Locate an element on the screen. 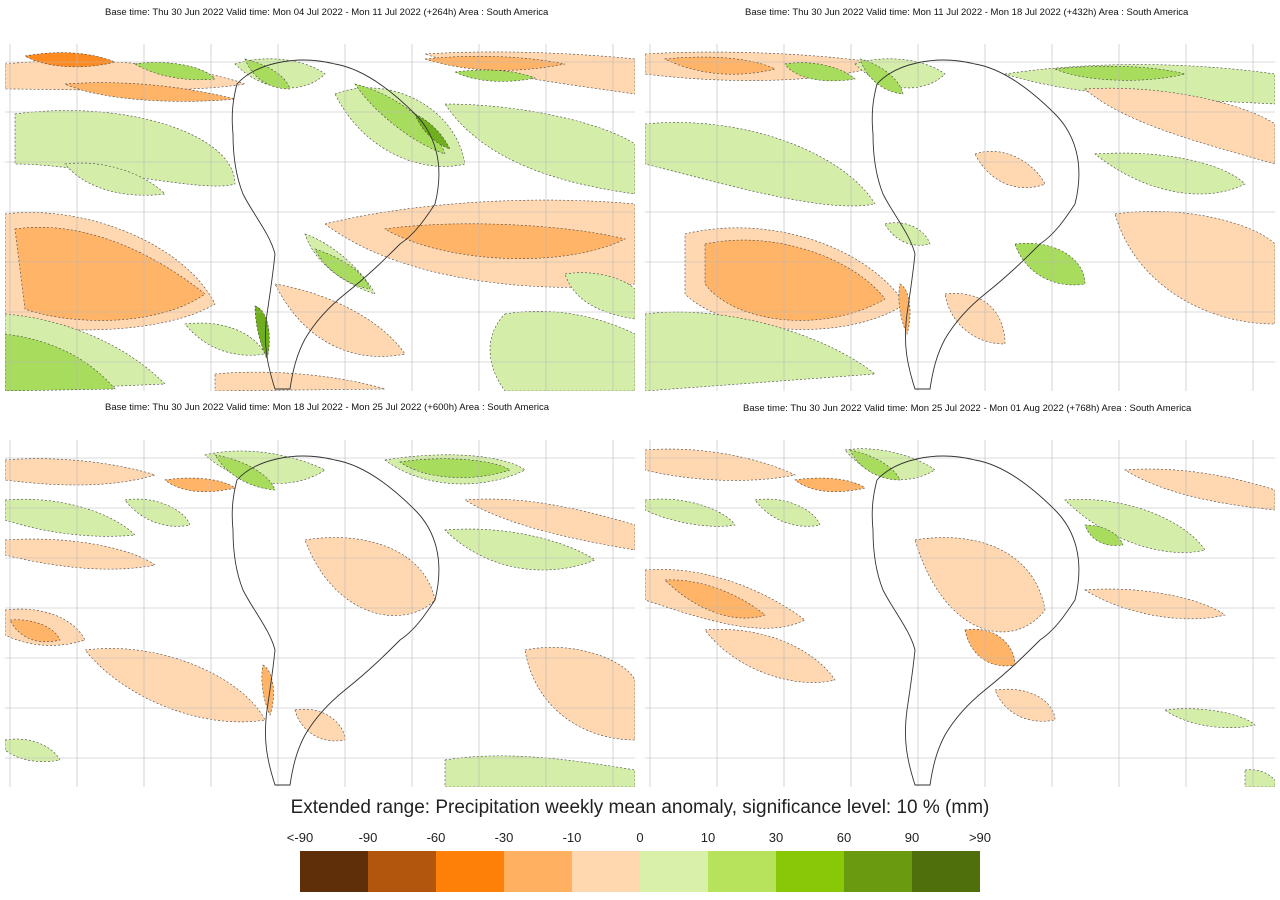  legend-tick-label: -30 is located at coordinates (504, 837).